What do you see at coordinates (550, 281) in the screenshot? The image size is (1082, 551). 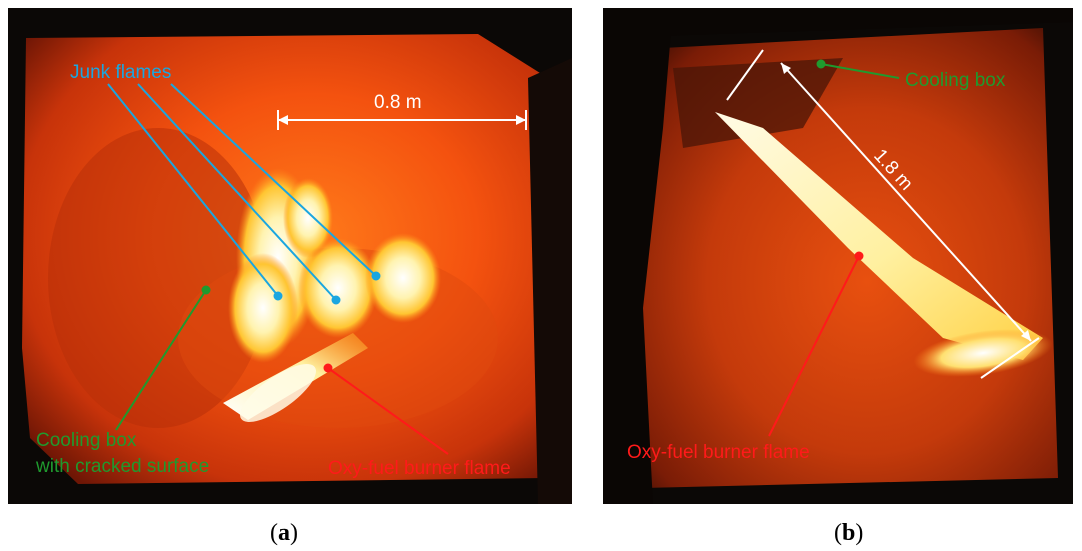 I see `dark-wall-right` at bounding box center [550, 281].